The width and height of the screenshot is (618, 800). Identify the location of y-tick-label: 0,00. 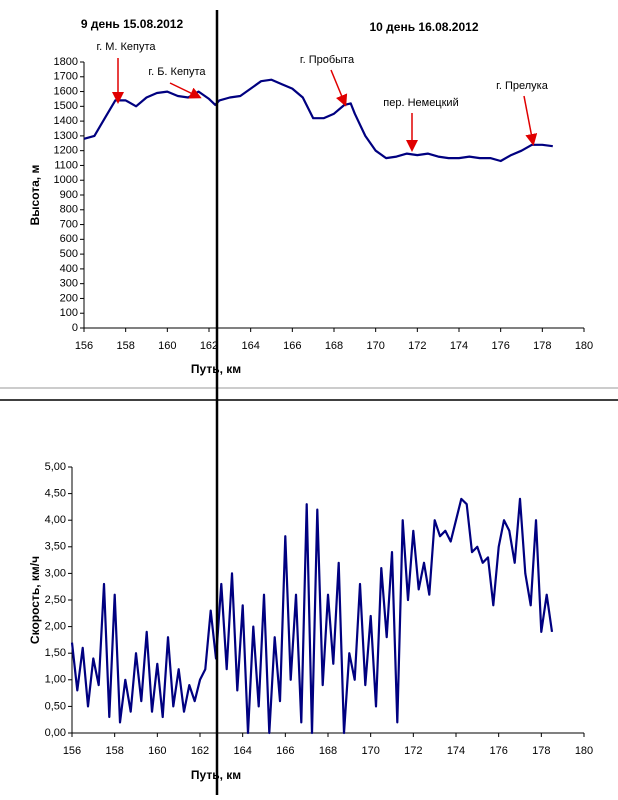
(55, 733).